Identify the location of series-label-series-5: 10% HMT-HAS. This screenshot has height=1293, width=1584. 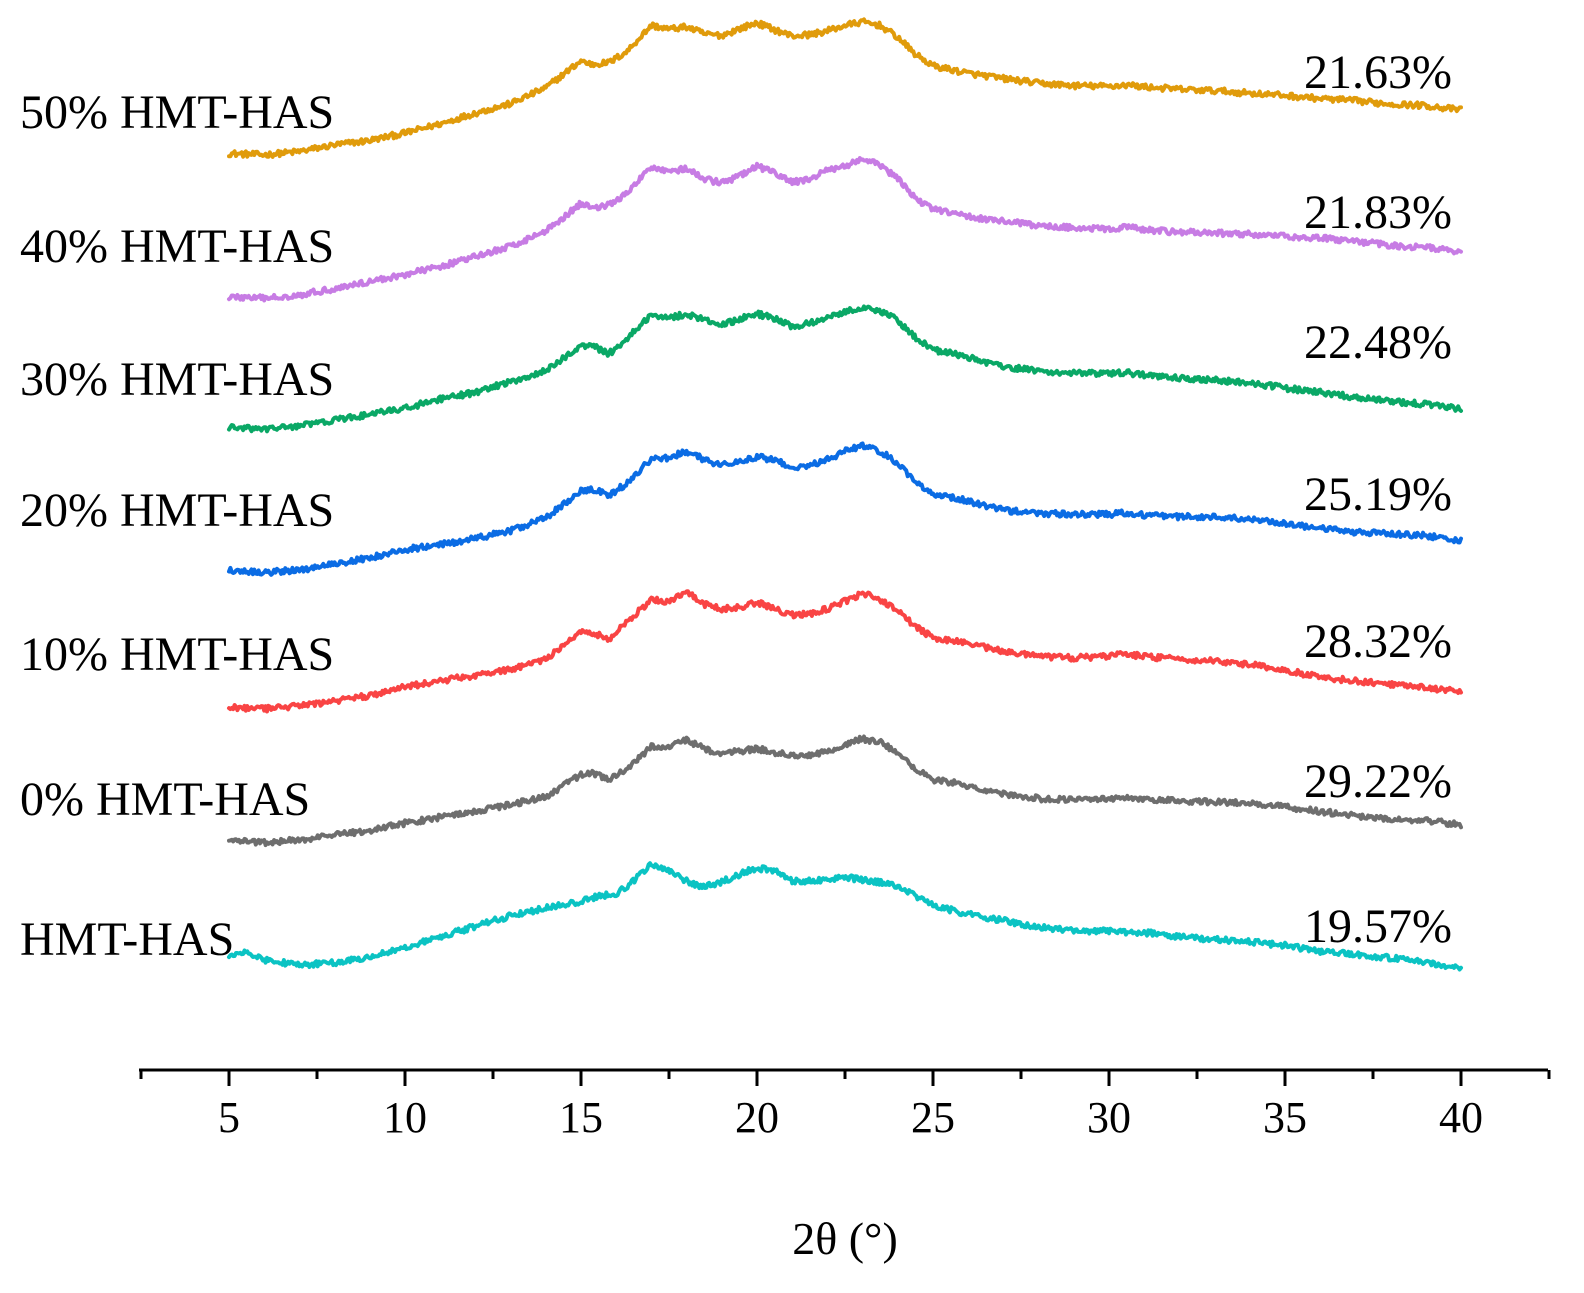
(177, 654).